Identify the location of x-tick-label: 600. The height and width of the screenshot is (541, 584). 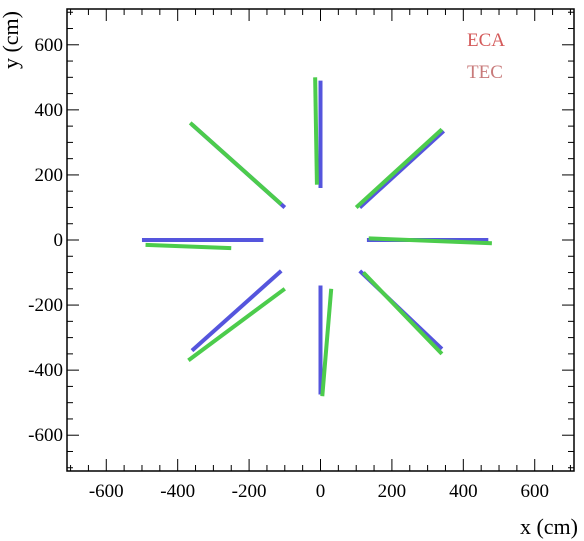
(534, 491).